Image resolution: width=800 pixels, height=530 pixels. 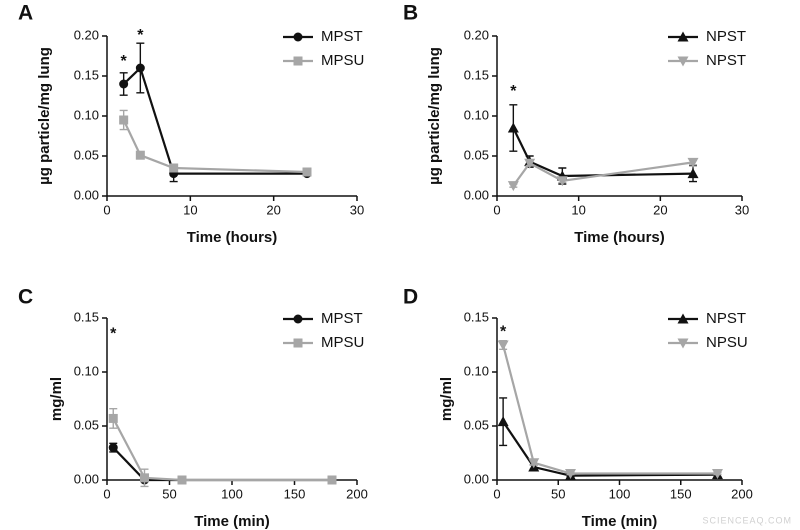 I want to click on panel-letter: D, so click(x=410, y=297).